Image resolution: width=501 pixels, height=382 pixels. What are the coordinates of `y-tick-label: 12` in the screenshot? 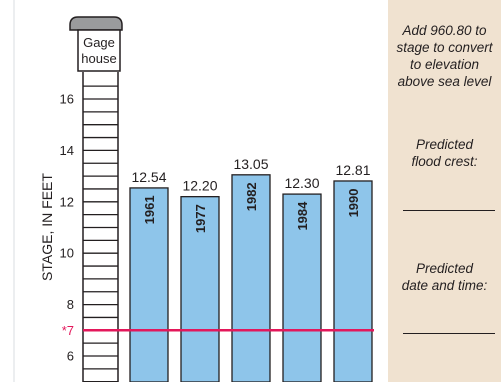 It's located at (67, 201).